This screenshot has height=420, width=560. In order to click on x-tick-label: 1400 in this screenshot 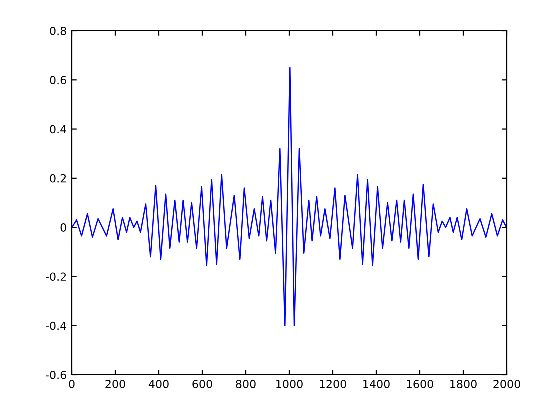, I will do `click(377, 384)`.